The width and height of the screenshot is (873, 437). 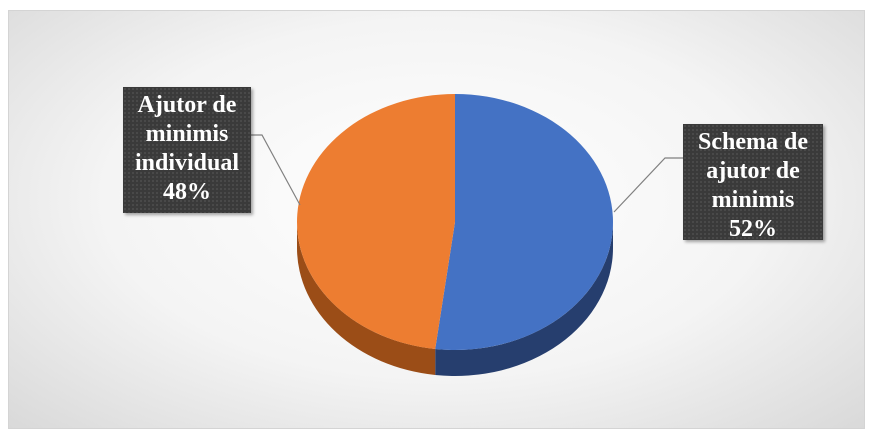 What do you see at coordinates (187, 163) in the screenshot?
I see `data-label-line: individual` at bounding box center [187, 163].